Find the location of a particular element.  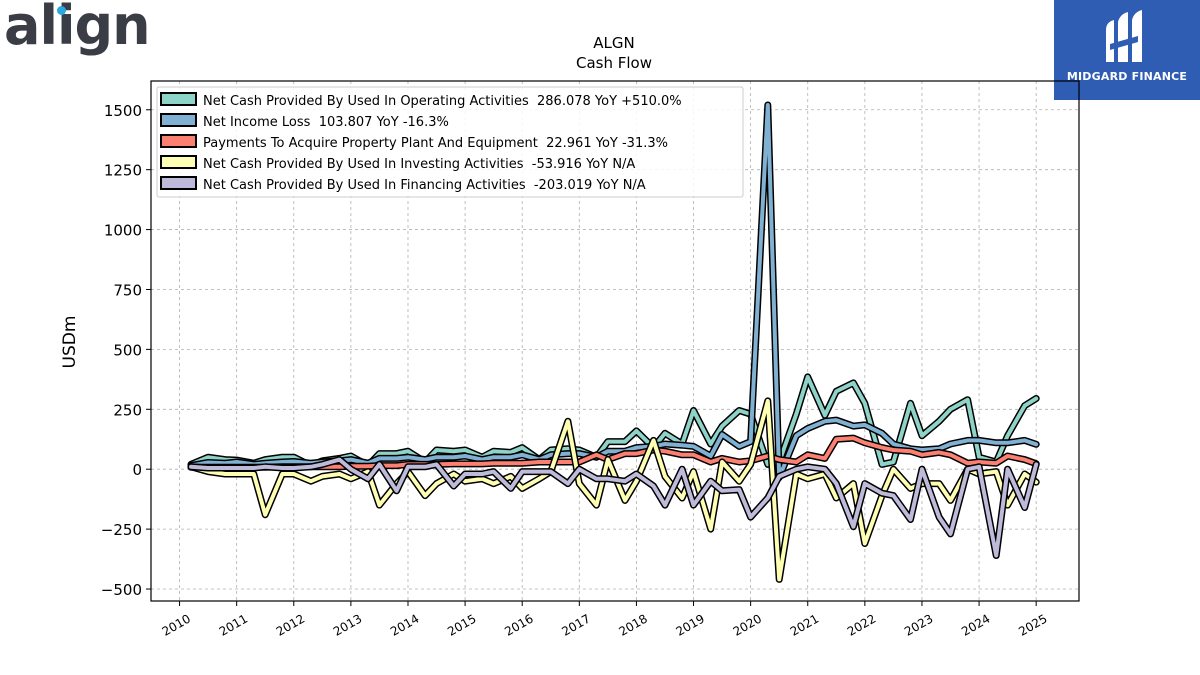

y-tick-label: 0 is located at coordinates (137, 470).